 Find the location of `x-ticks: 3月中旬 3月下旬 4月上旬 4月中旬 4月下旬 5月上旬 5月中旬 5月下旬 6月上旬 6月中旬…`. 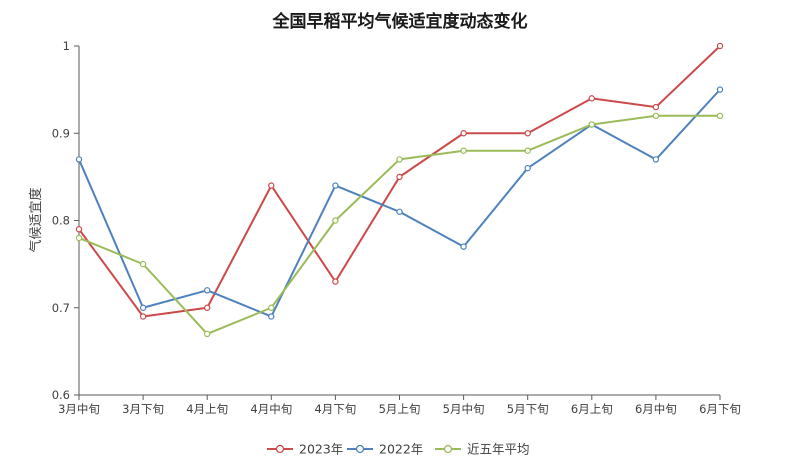

x-ticks: 3月中旬 3月下旬 4月上旬 4月中旬 4月下旬 5月上旬 5月中旬 5月下旬 6月上旬 6月中旬… is located at coordinates (399, 405).